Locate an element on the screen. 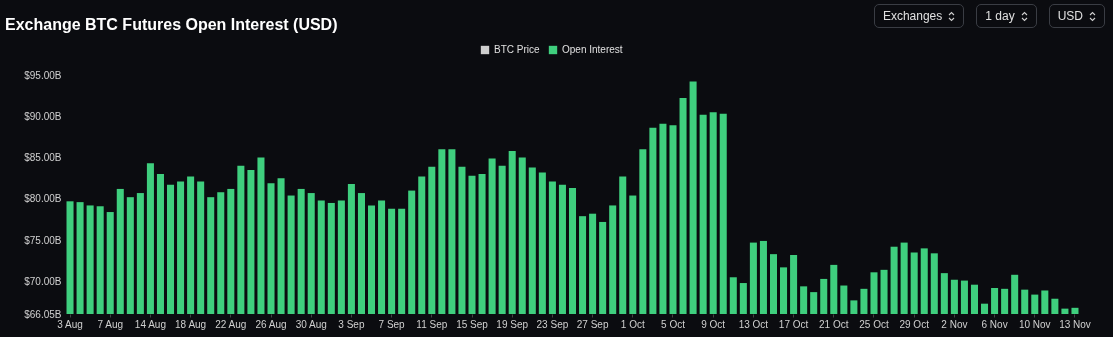 The image size is (1113, 337). y-tick-label: $90.00B is located at coordinates (43, 116).